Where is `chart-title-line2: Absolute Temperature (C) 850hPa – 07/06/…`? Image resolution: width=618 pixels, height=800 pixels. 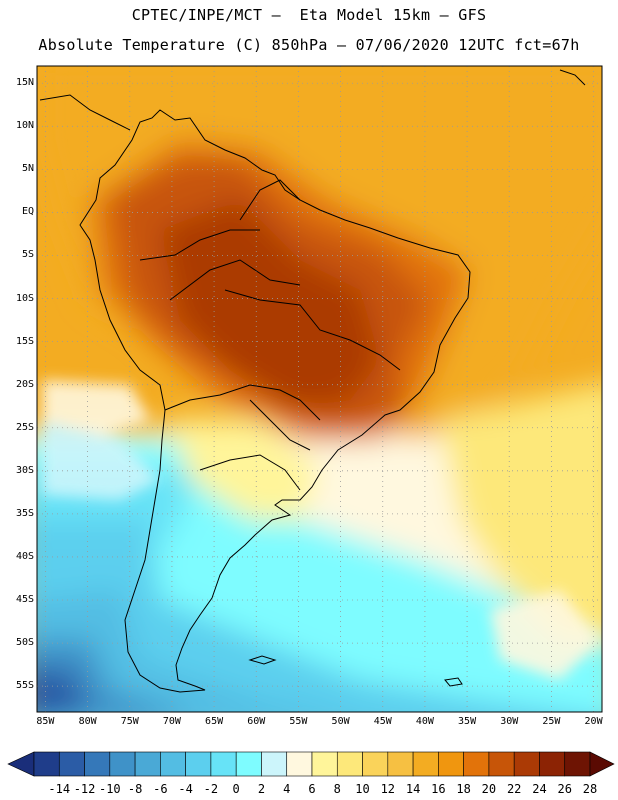
chart-title-line2: Absolute Temperature (C) 850hPa – 07/06/… is located at coordinates (309, 45).